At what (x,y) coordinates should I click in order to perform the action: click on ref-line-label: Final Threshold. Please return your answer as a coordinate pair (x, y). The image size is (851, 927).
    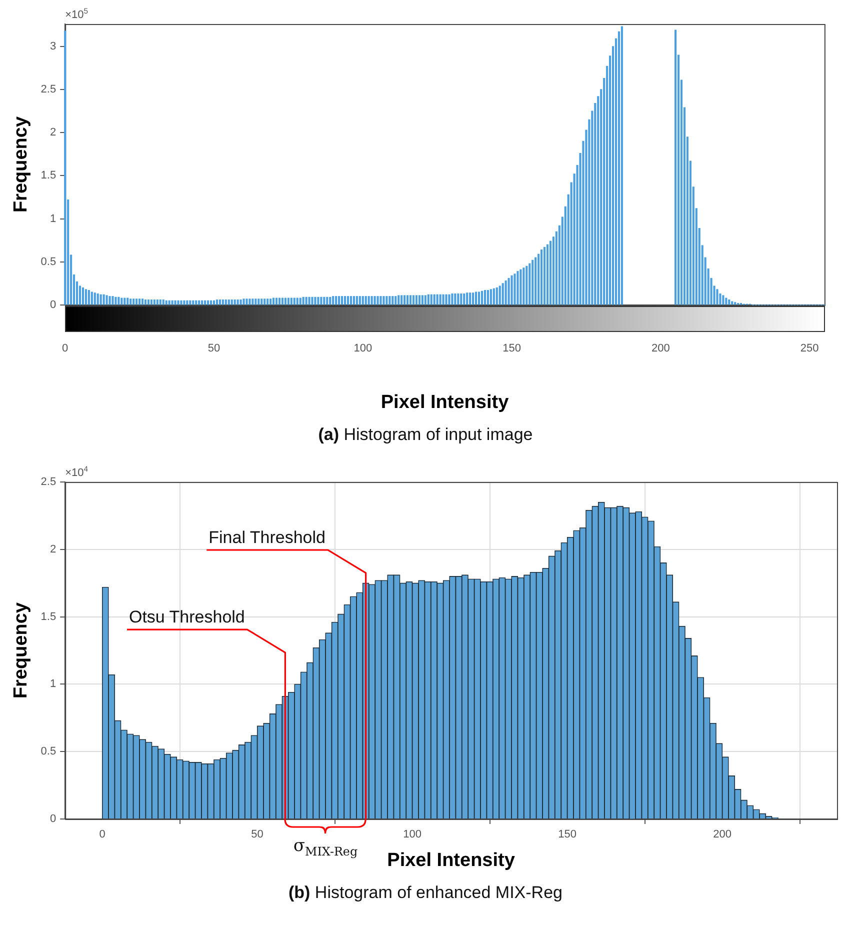
    Looking at the image, I should click on (267, 537).